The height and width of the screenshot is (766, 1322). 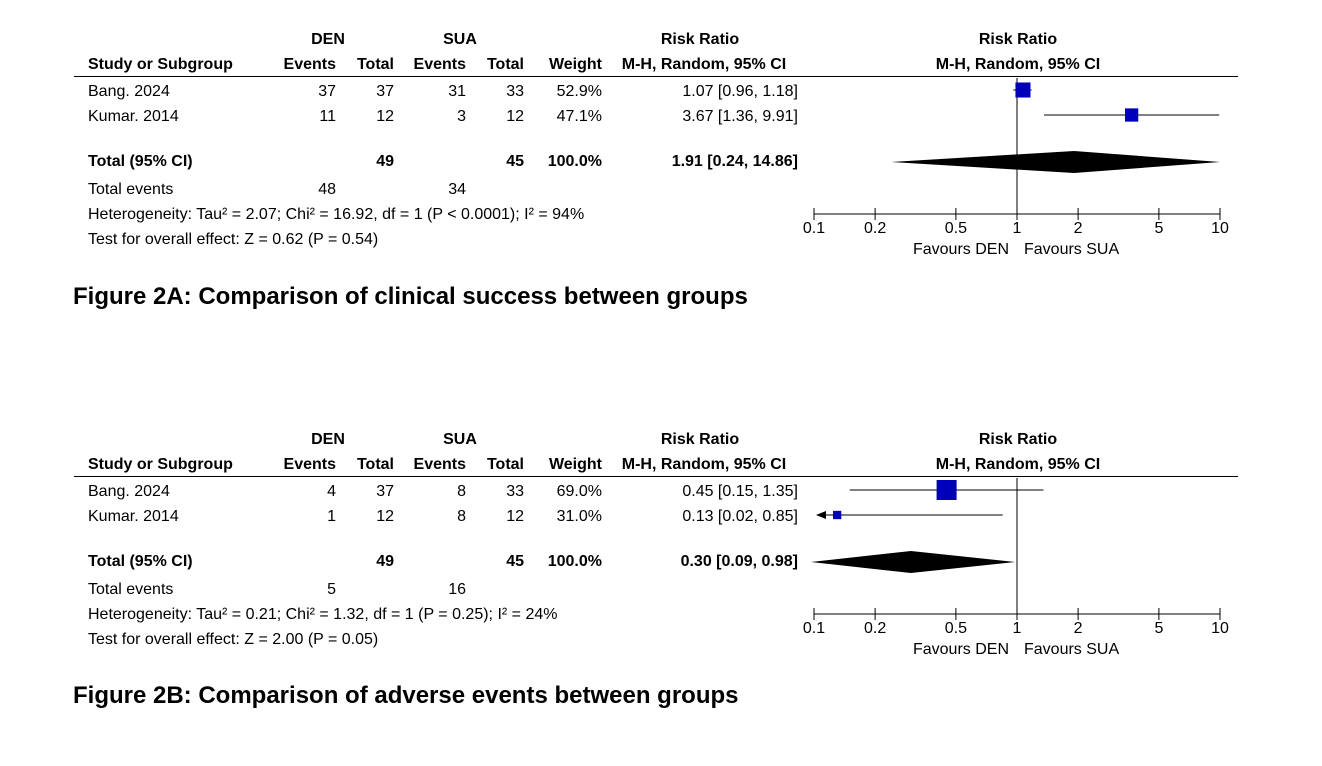 I want to click on total-events2: 34, so click(x=457, y=189).